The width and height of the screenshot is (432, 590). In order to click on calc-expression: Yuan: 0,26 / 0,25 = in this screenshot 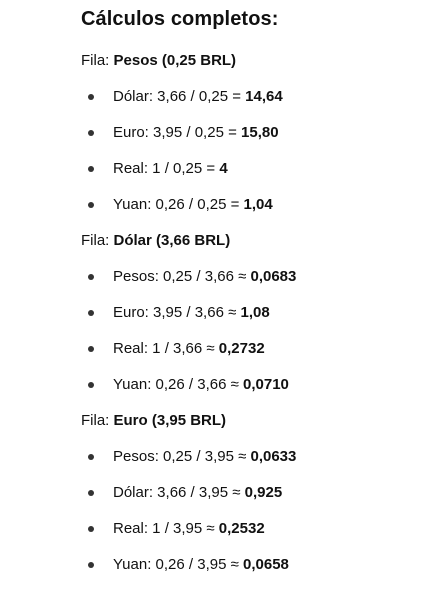, I will do `click(178, 204)`.